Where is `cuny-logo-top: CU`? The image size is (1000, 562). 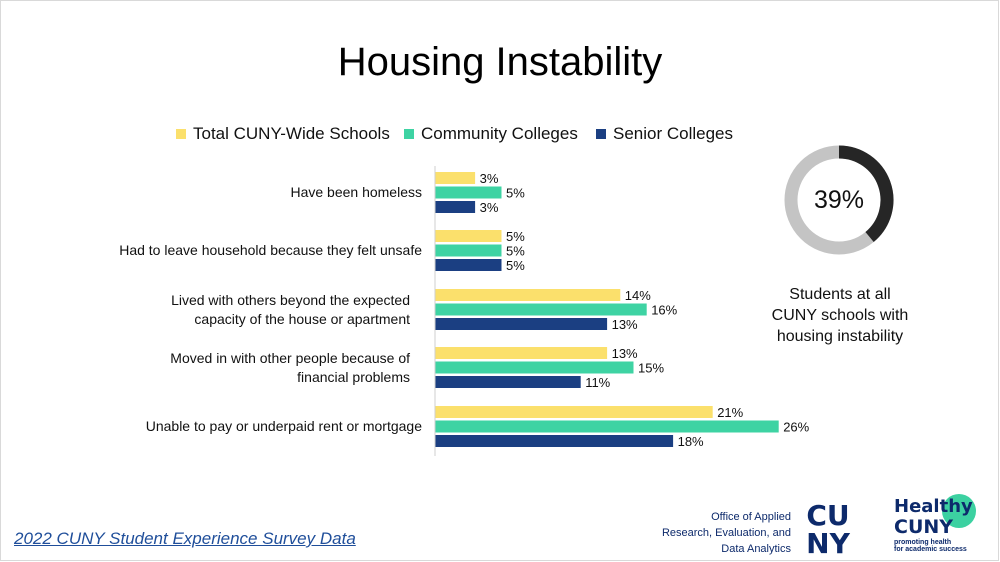 cuny-logo-top: CU is located at coordinates (827, 516).